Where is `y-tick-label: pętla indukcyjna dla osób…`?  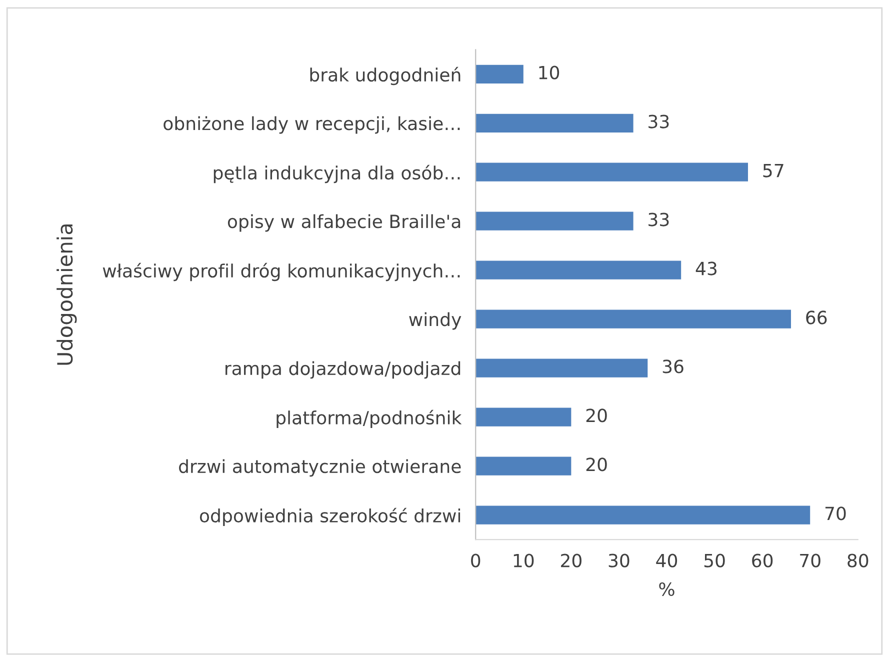 y-tick-label: pętla indukcyjna dla osób… is located at coordinates (337, 174).